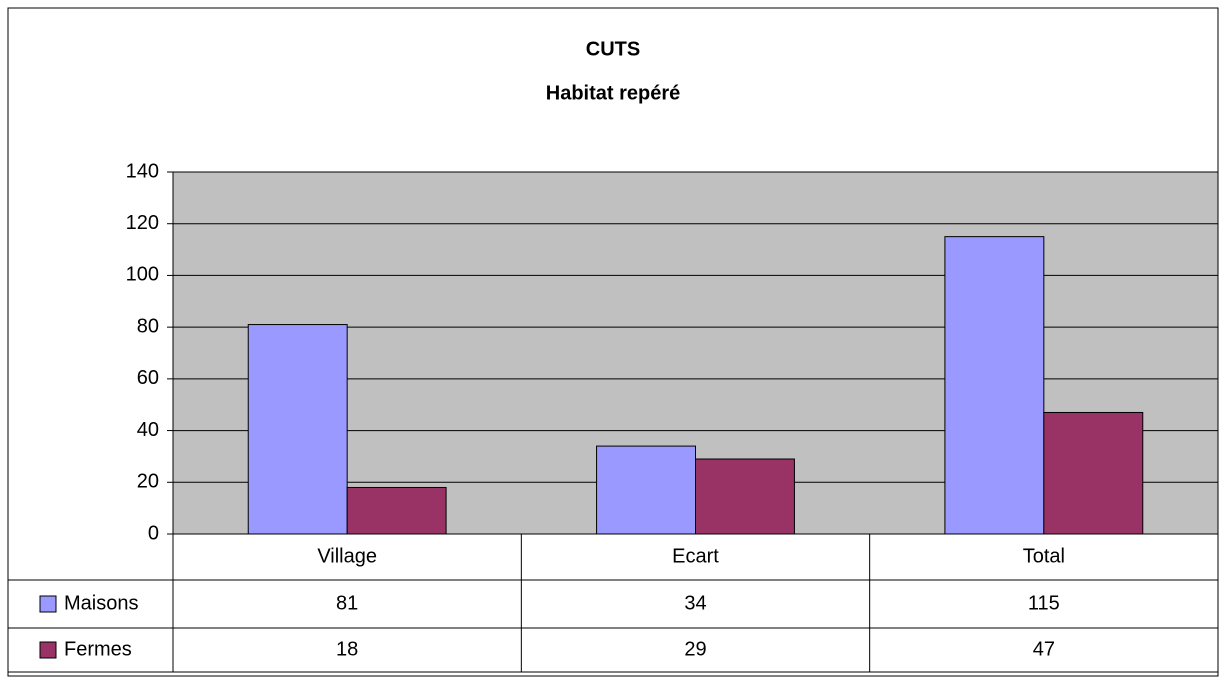 This screenshot has width=1226, height=684. I want to click on x-tick-label: Total, so click(1044, 556).